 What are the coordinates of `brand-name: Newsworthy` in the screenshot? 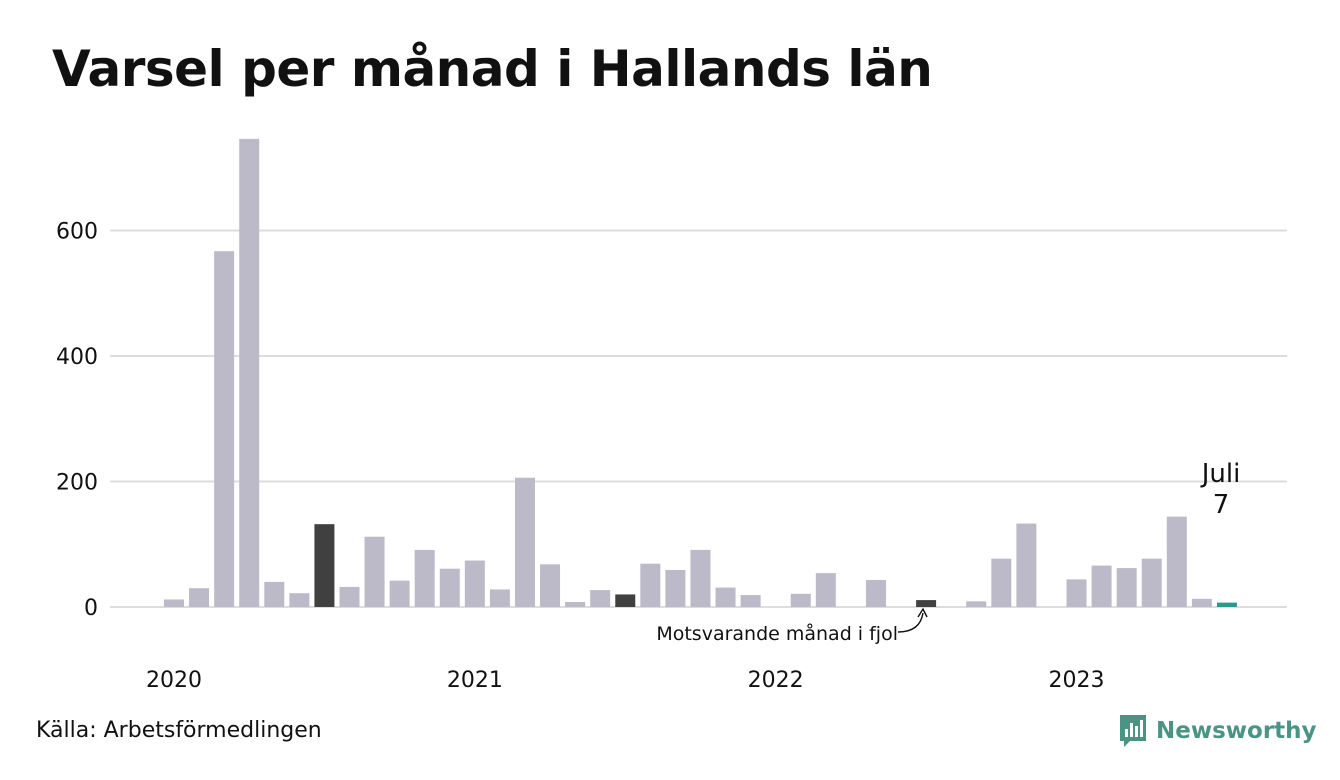 It's located at (1236, 731).